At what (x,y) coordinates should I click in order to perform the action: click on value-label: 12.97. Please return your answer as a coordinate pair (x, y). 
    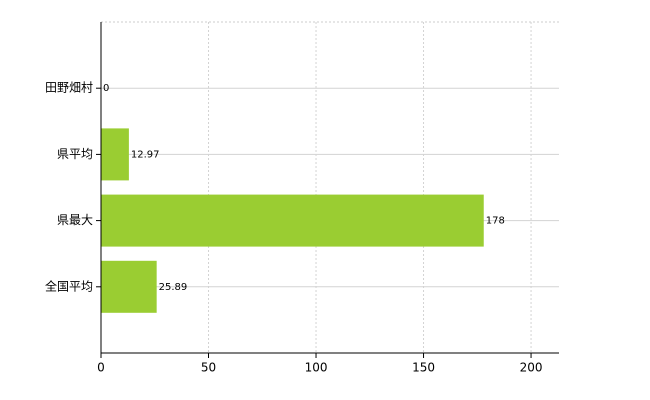
    Looking at the image, I should click on (145, 154).